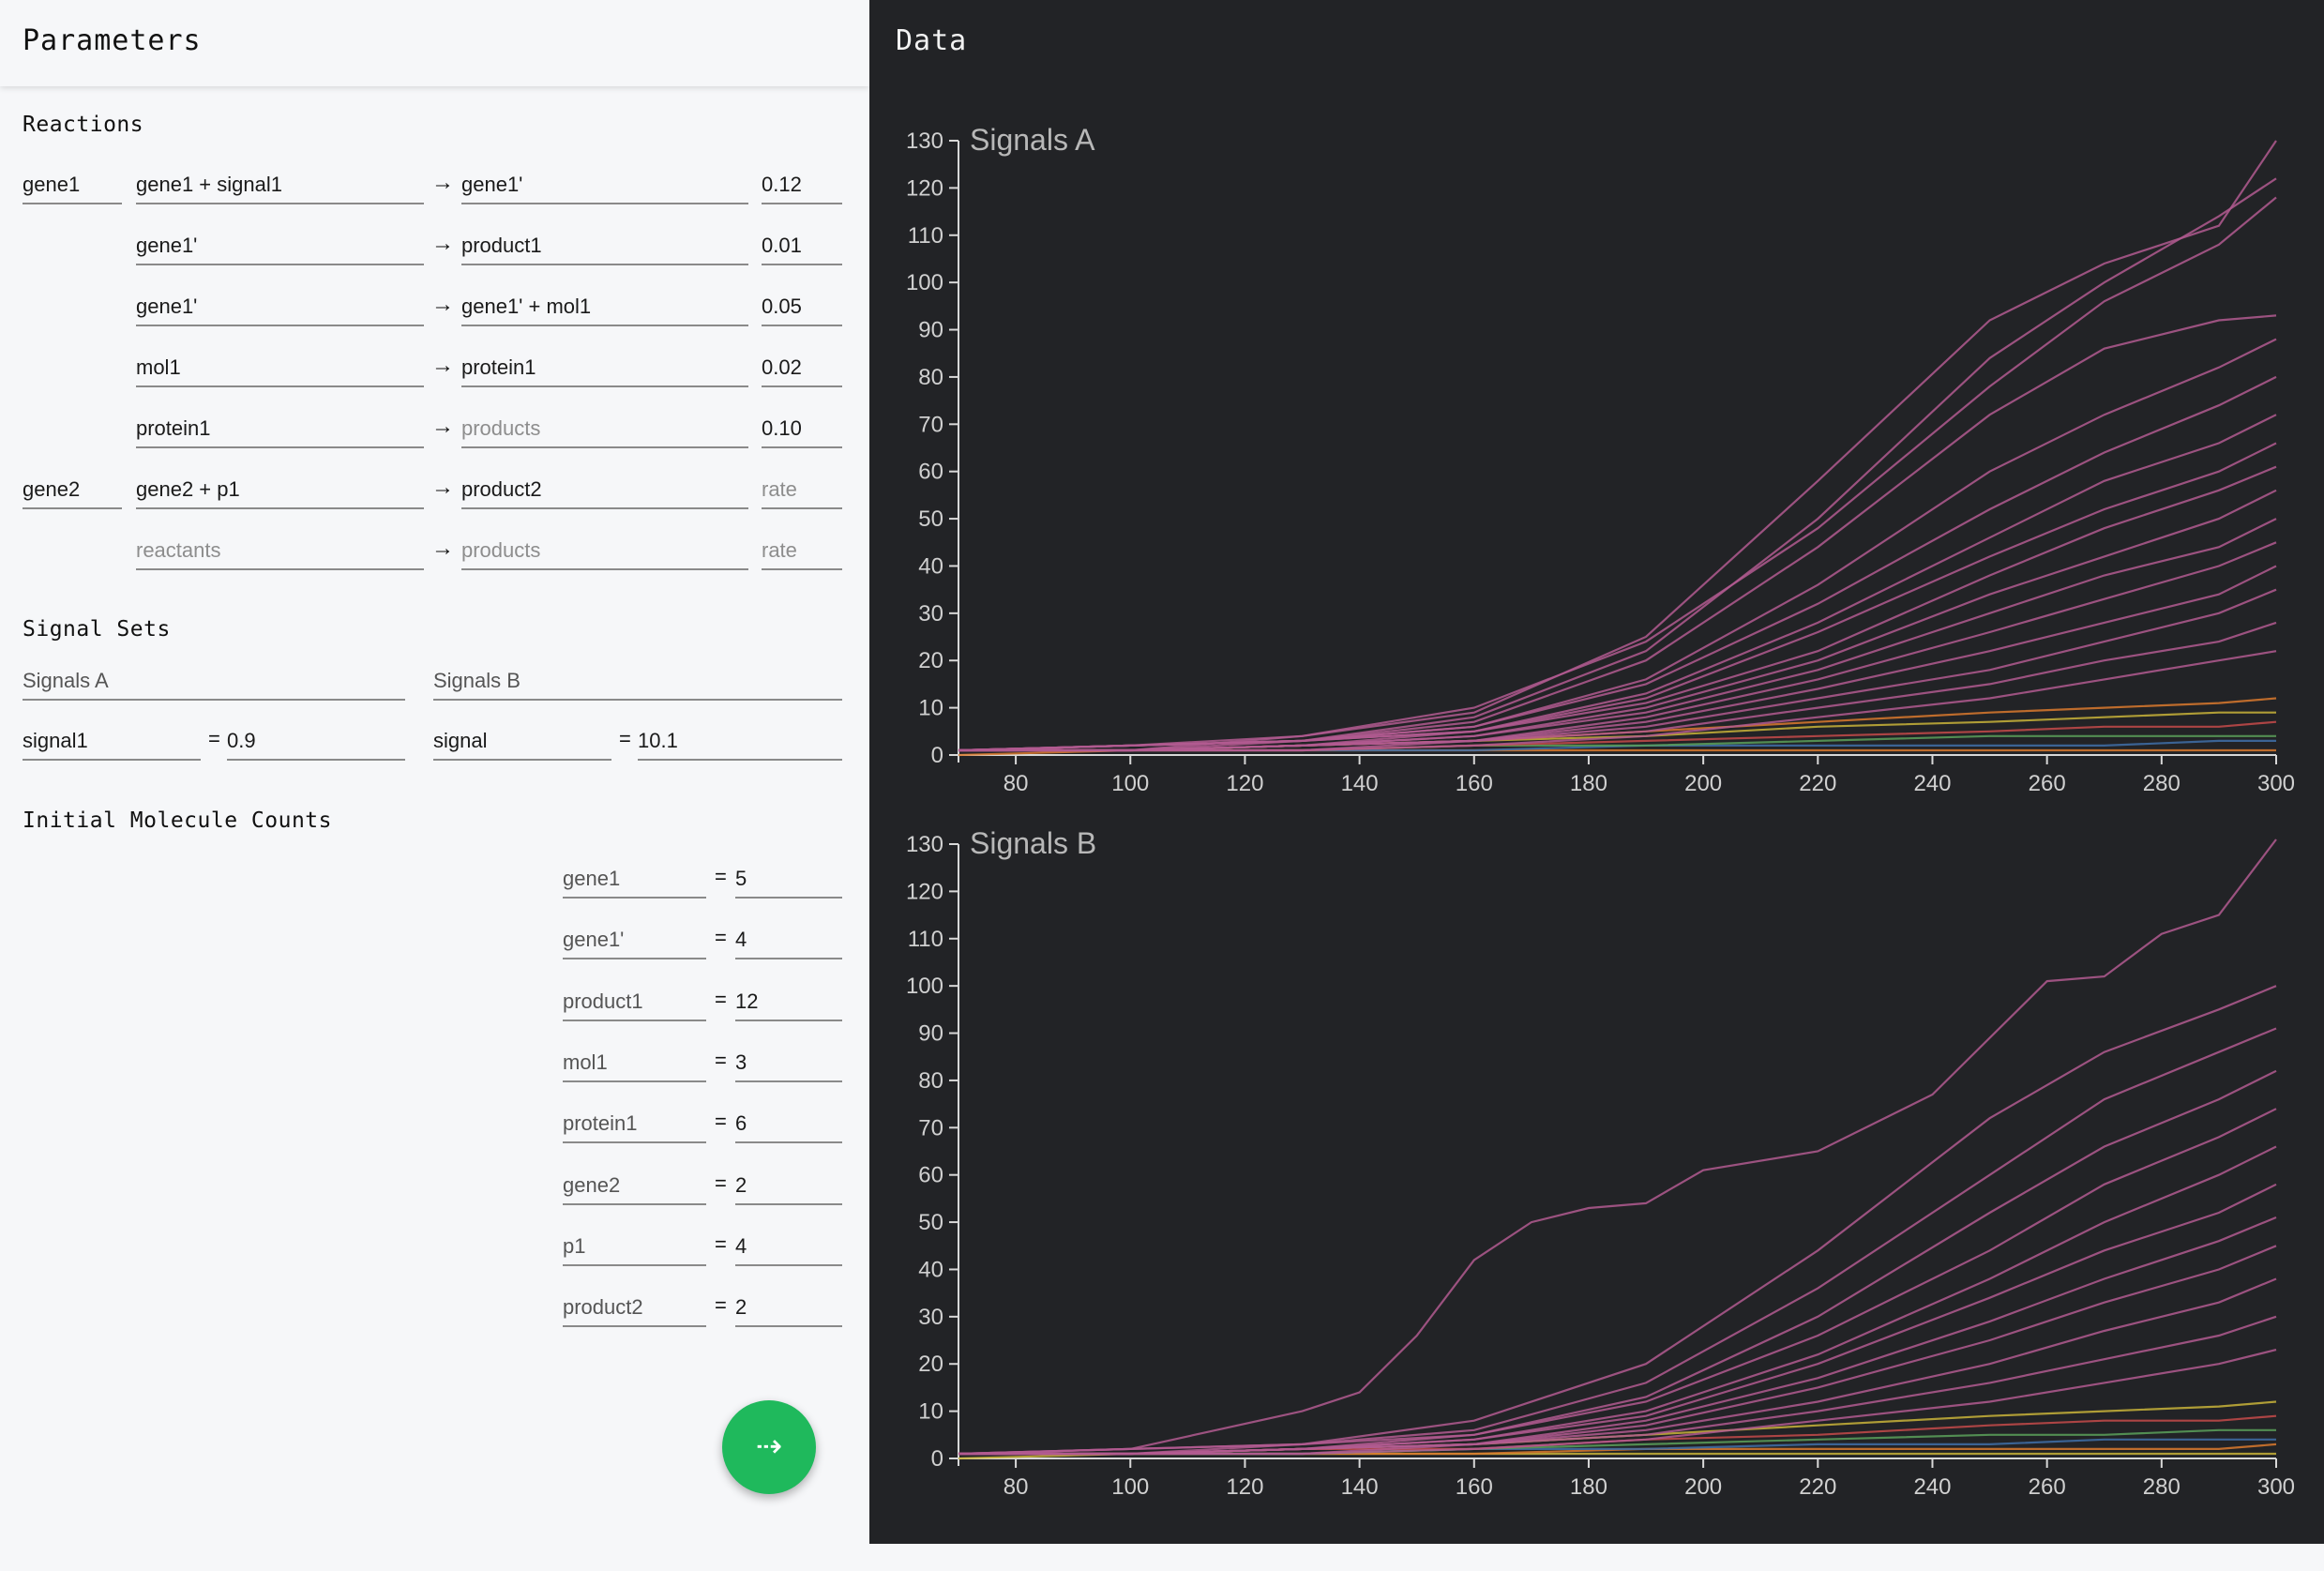 The image size is (2324, 1571). I want to click on products-field: protein1, so click(604, 370).